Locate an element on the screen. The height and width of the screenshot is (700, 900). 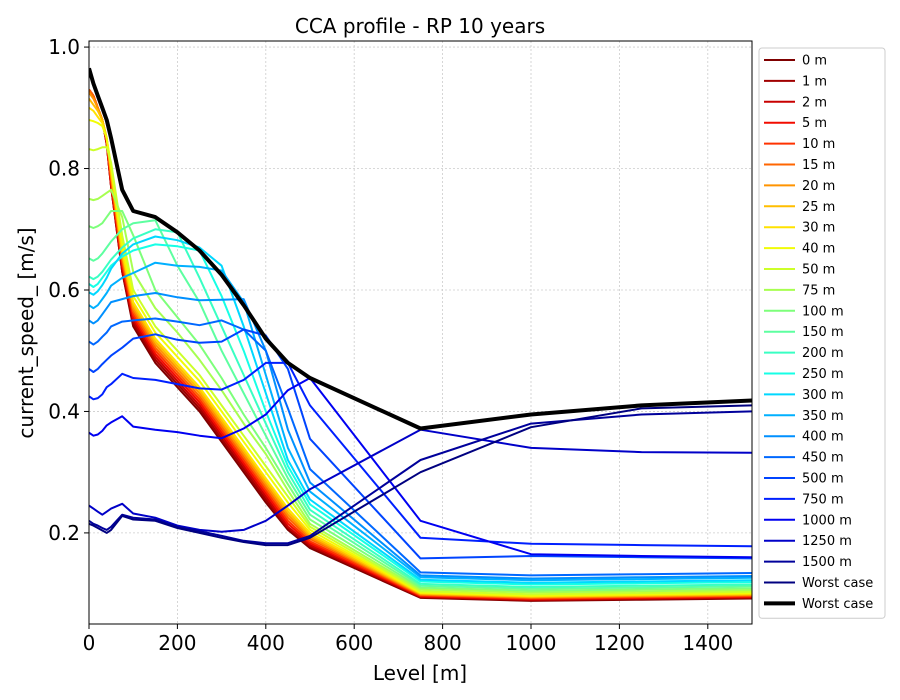
legend-label: 150 m is located at coordinates (823, 332).